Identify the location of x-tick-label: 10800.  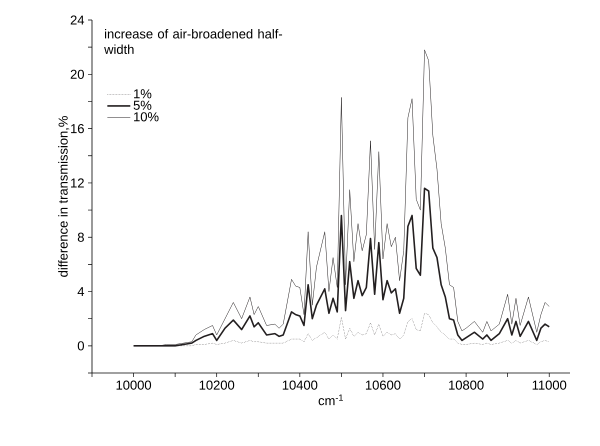
(466, 385).